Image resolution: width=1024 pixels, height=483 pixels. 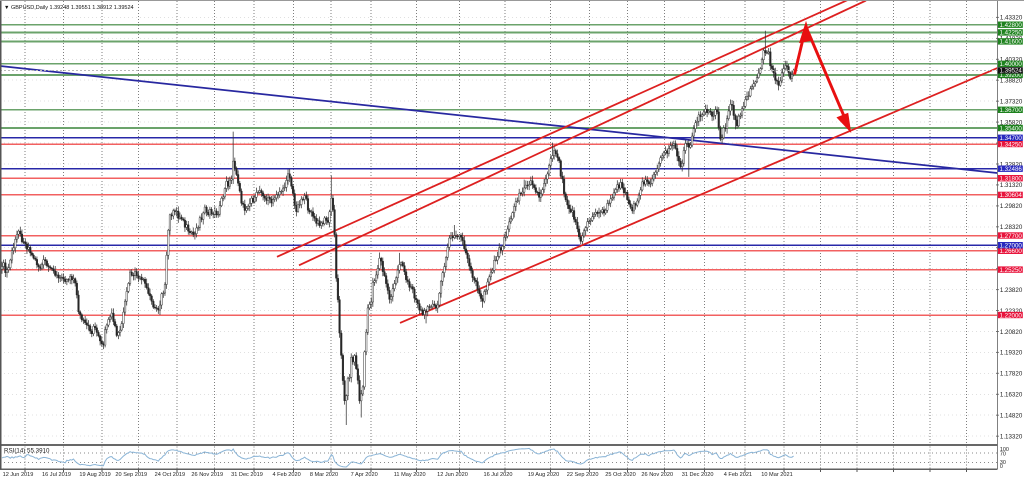 What do you see at coordinates (1011, 290) in the screenshot?
I see `svg-text: 1.23820` at bounding box center [1011, 290].